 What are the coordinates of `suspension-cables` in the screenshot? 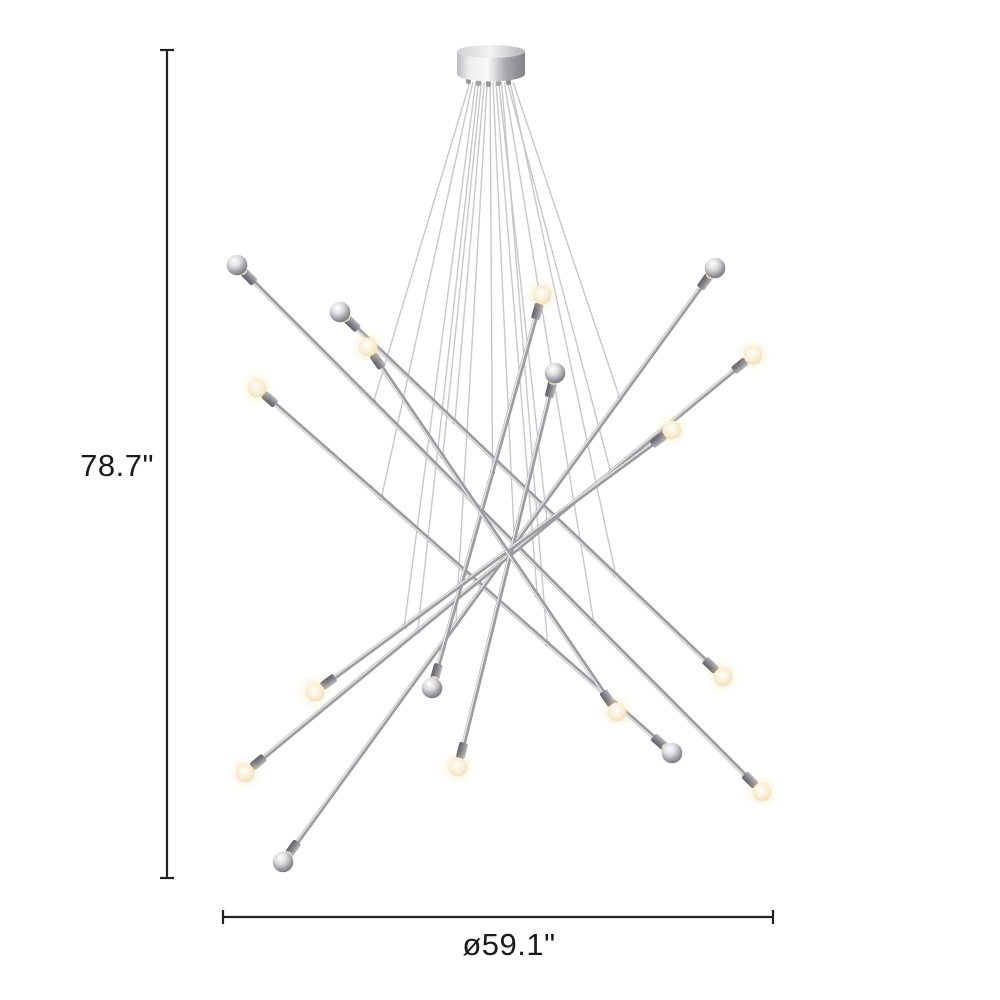 It's located at (496, 364).